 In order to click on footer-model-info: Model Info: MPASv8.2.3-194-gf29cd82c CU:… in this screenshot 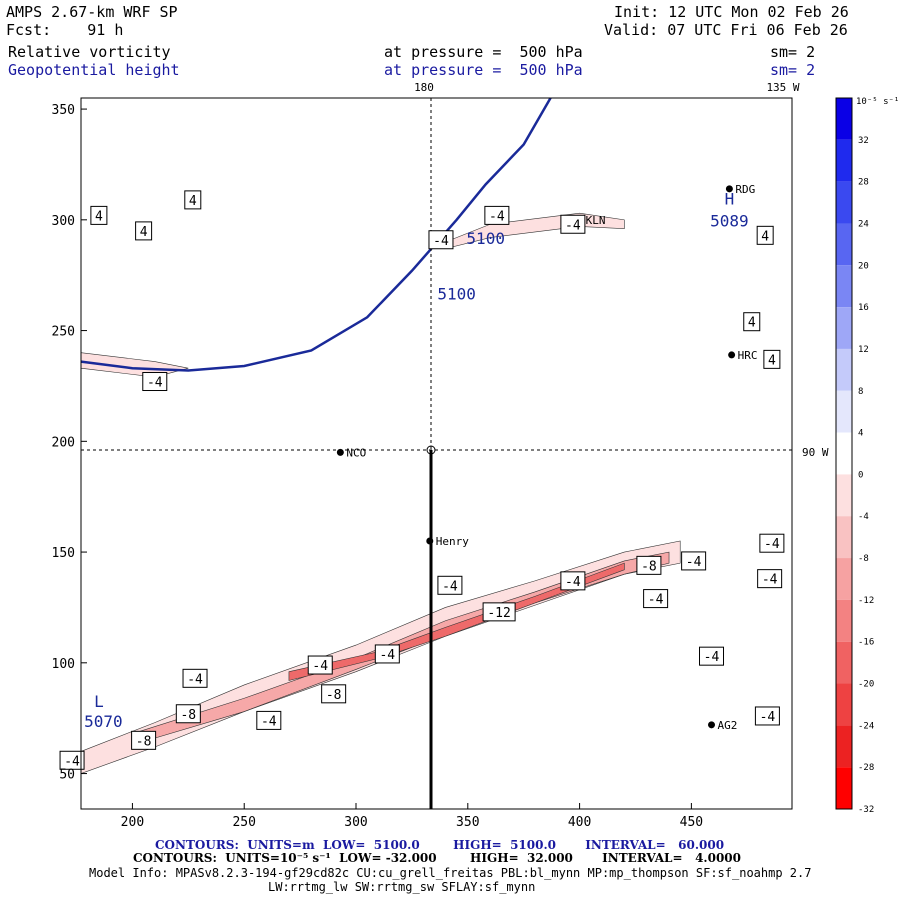, I will do `click(450, 873)`.